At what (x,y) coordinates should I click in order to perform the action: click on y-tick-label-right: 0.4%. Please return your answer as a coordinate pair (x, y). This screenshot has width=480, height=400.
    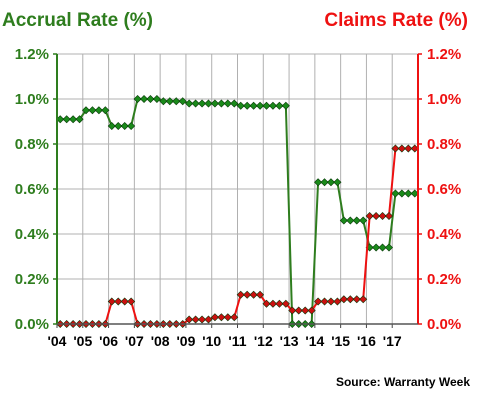
    Looking at the image, I should click on (444, 234).